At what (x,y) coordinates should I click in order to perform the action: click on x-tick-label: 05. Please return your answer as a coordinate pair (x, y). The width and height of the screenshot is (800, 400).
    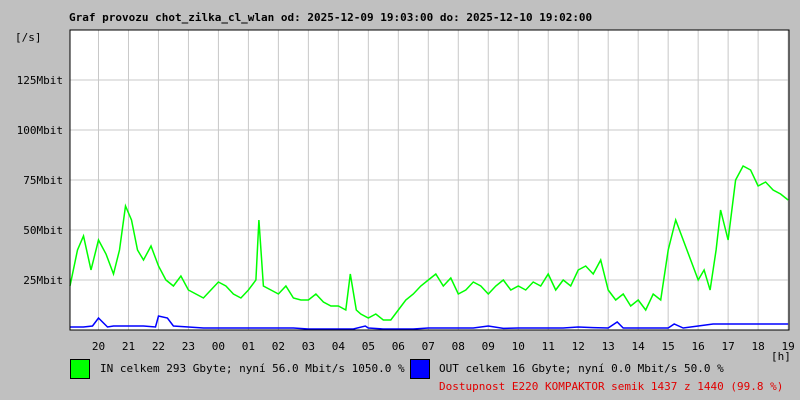
    Looking at the image, I should click on (368, 346).